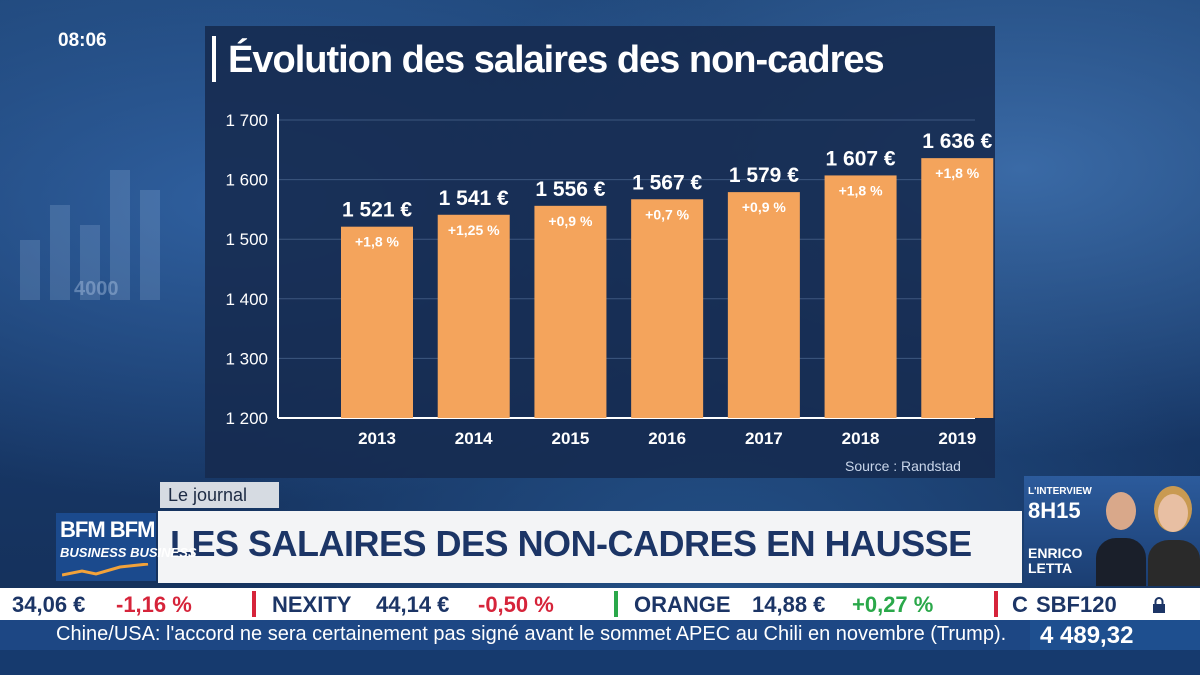 This screenshot has width=1200, height=675. What do you see at coordinates (556, 60) in the screenshot?
I see `chart-title: Évolution des salaires des non-cadres` at bounding box center [556, 60].